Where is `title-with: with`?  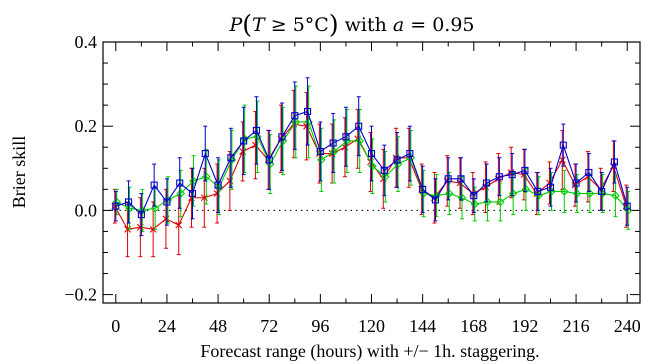
title-with: with is located at coordinates (366, 25).